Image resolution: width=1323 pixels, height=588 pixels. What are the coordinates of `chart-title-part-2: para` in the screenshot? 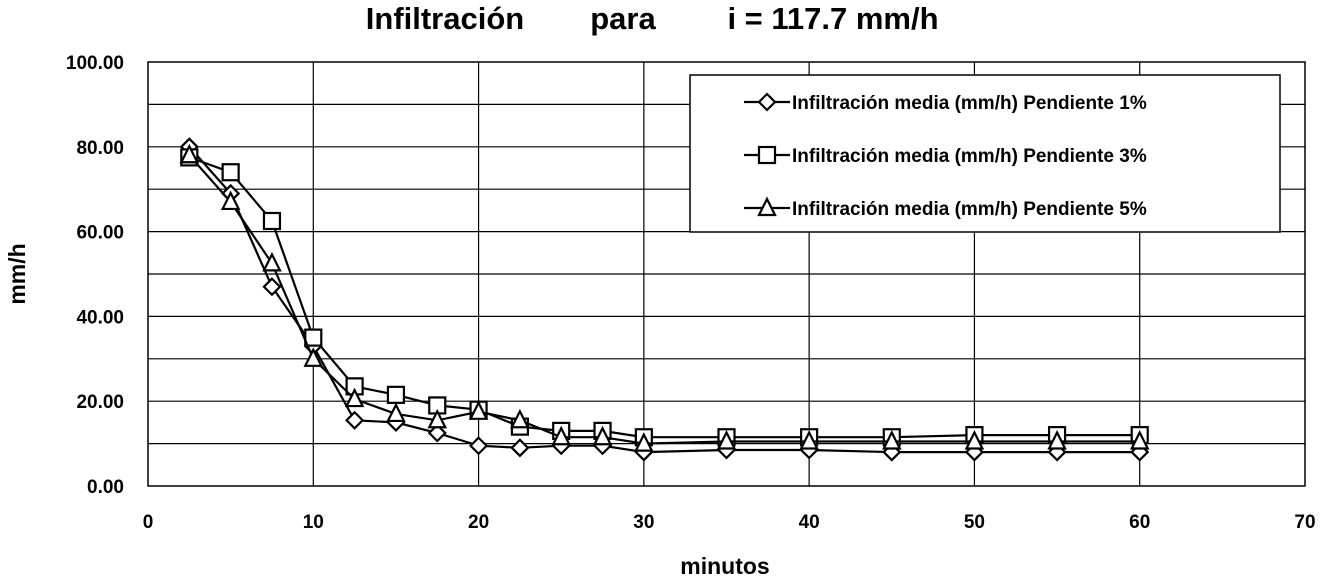 It's located at (623, 18).